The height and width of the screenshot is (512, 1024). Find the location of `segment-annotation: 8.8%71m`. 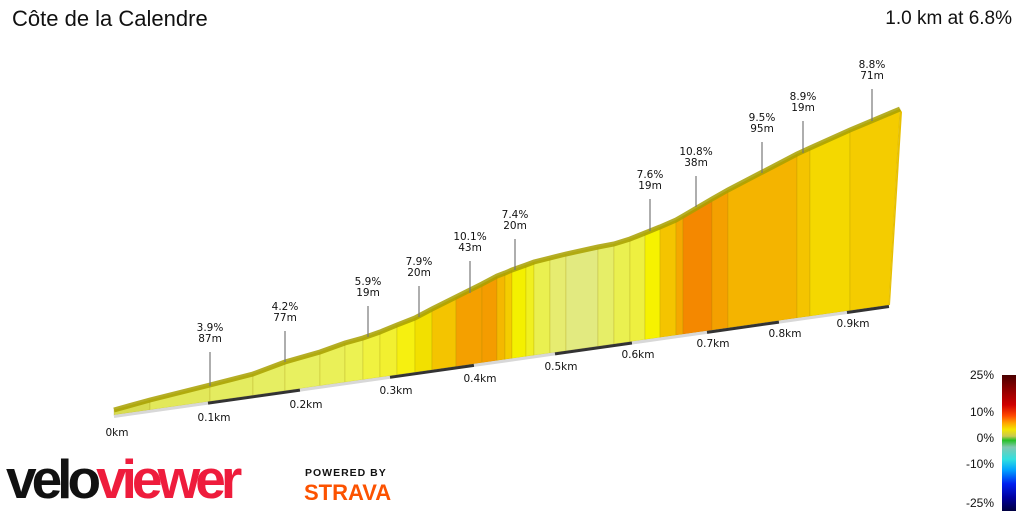

segment-annotation: 8.8%71m is located at coordinates (872, 90).